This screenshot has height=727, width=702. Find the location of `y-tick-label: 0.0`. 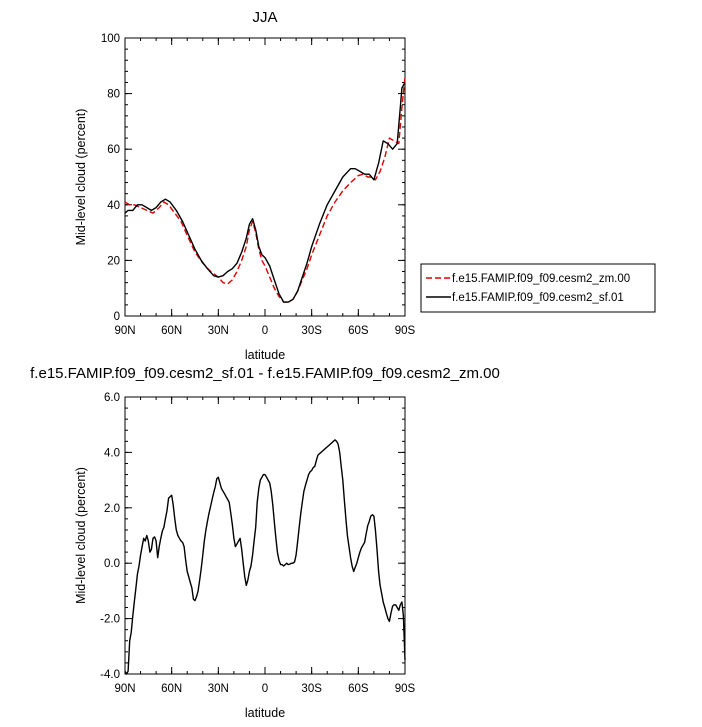

y-tick-label: 0.0 is located at coordinates (112, 564).